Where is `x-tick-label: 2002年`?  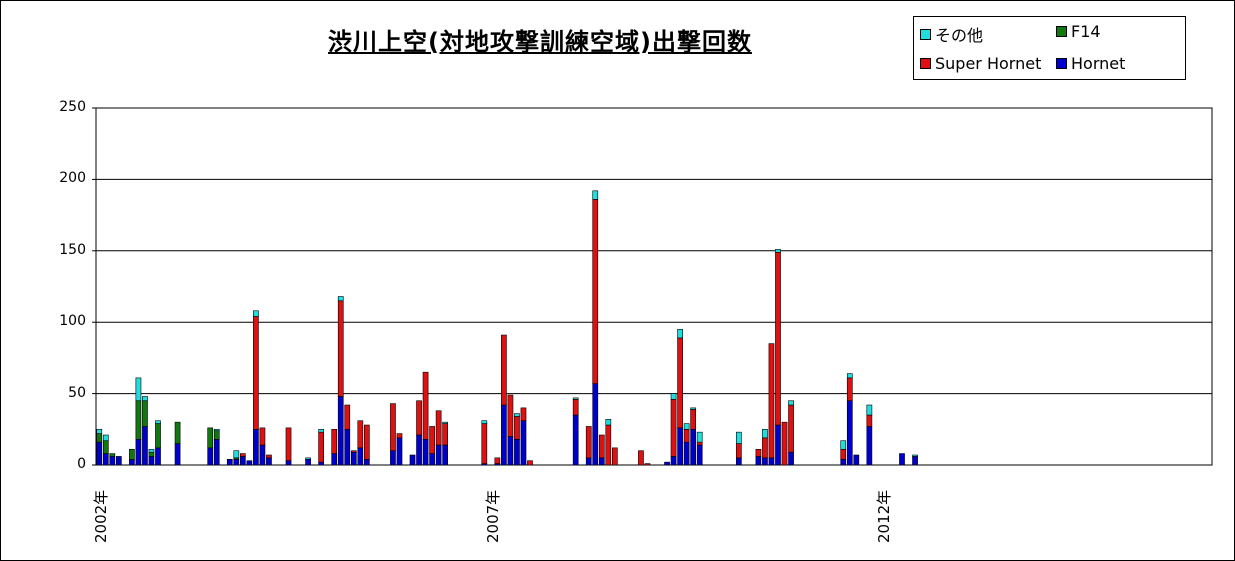
x-tick-label: 2002年 is located at coordinates (101, 516).